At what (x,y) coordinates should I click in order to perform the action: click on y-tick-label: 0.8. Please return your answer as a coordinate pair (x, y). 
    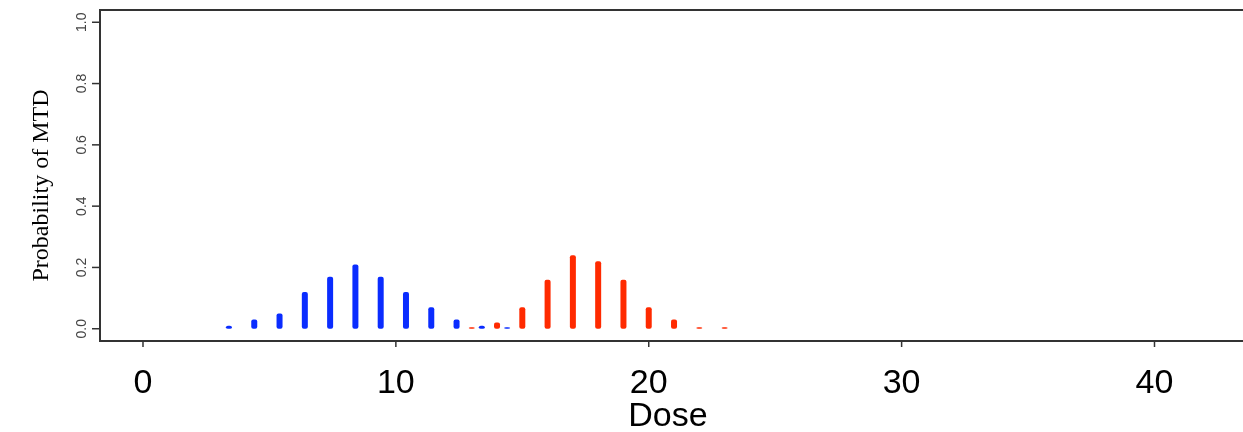
    Looking at the image, I should click on (81, 83).